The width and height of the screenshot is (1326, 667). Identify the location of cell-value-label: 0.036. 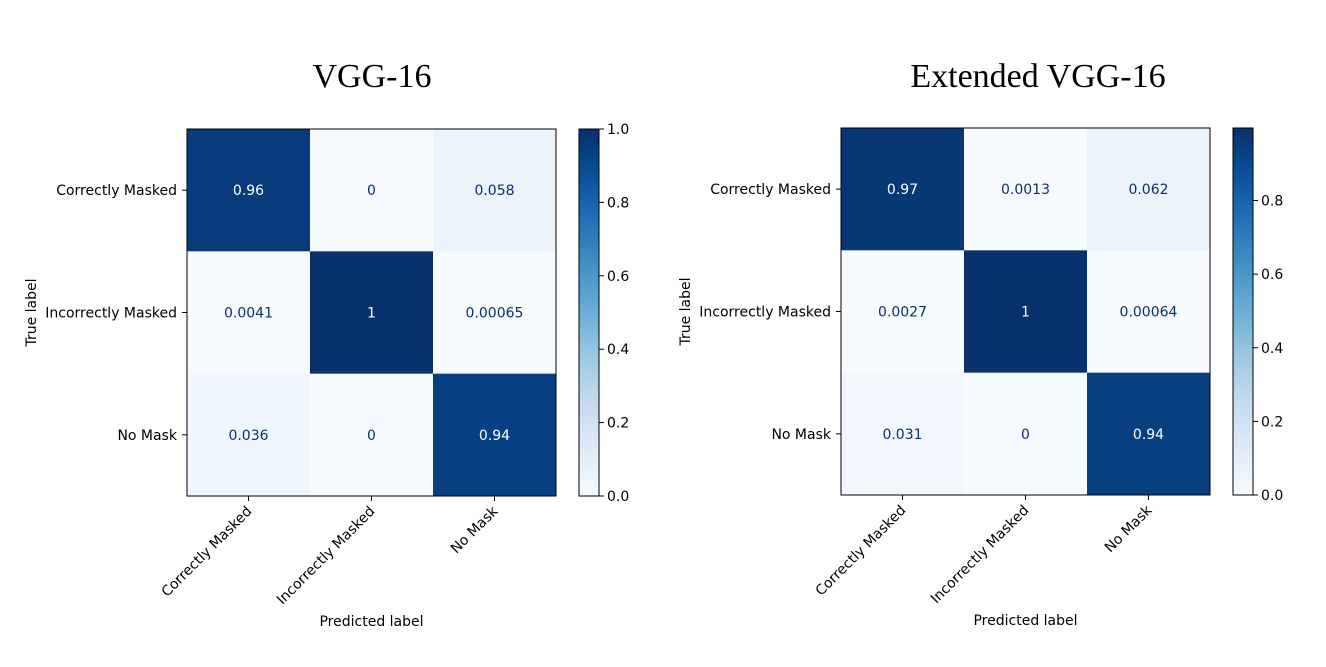
(248, 436).